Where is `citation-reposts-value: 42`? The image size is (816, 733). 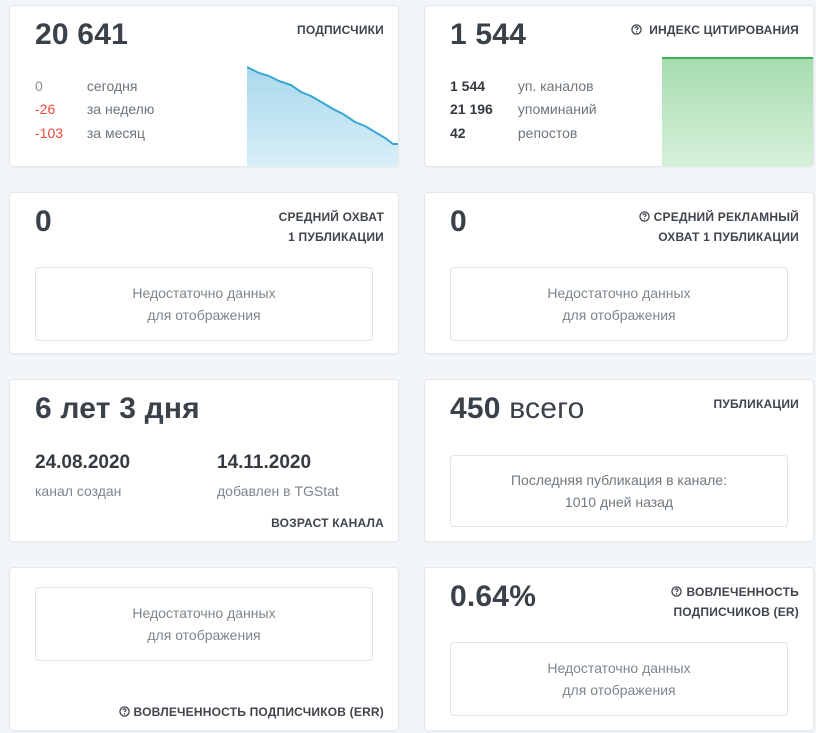 citation-reposts-value: 42 is located at coordinates (458, 133).